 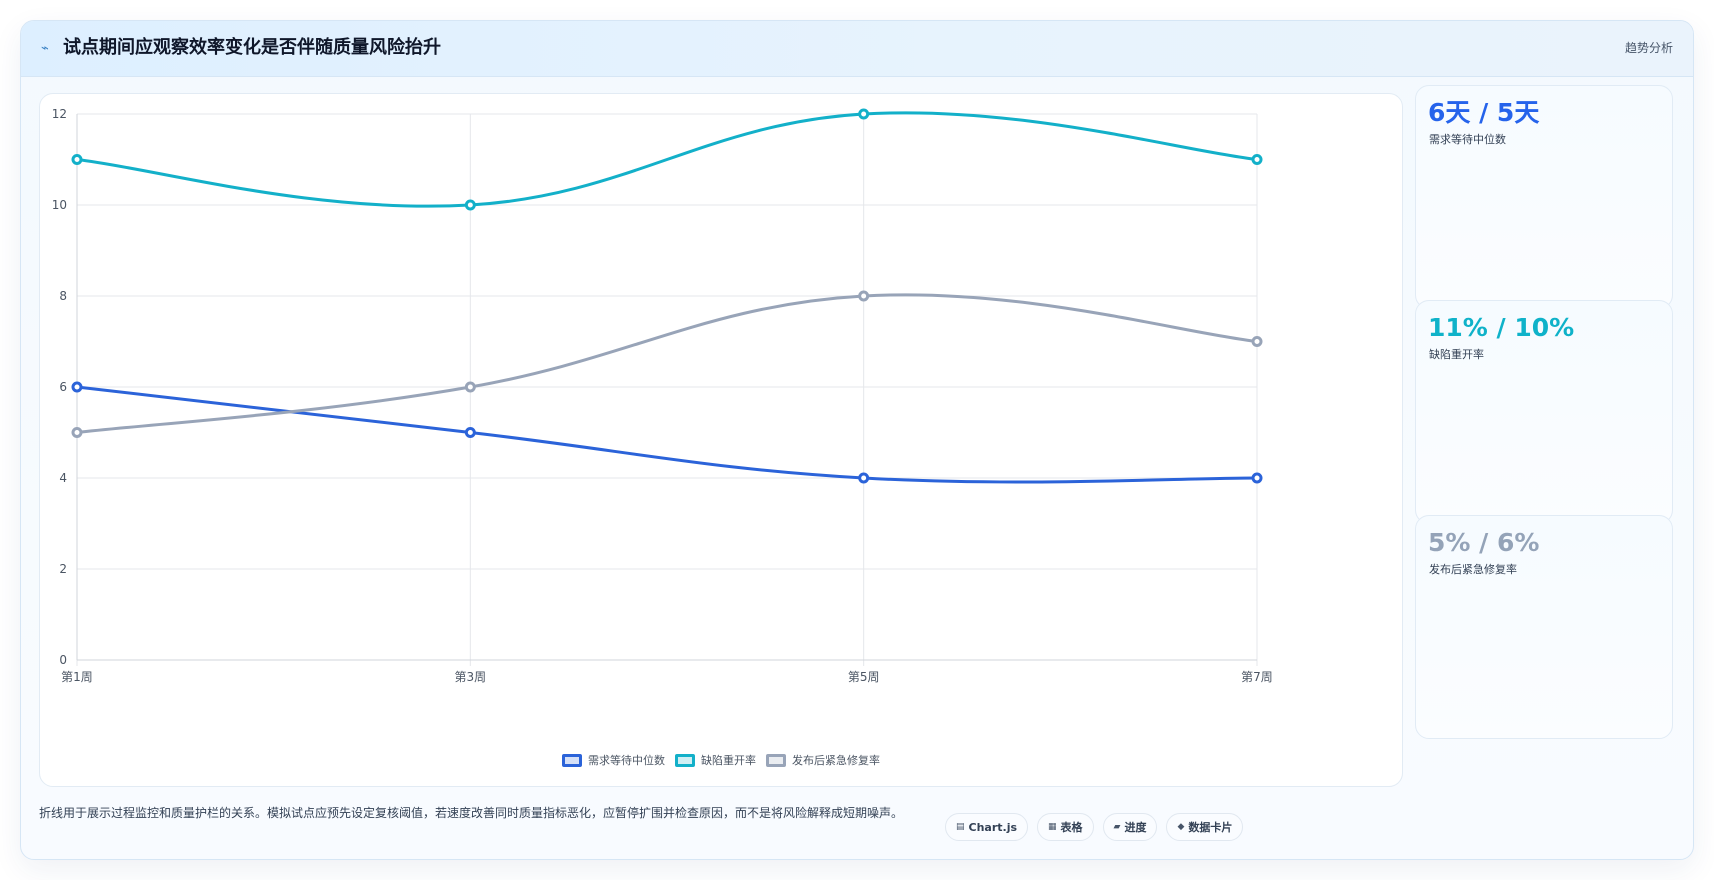 What do you see at coordinates (728, 760) in the screenshot?
I see `legend-label: 缺陷重开率` at bounding box center [728, 760].